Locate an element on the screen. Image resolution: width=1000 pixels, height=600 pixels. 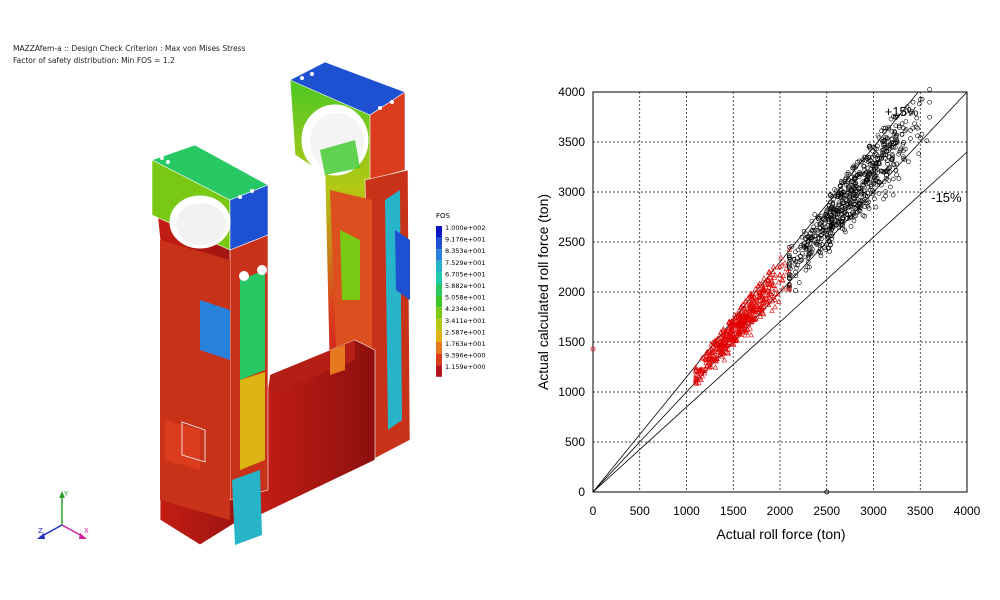
legend-value: 7.529e+001 is located at coordinates (465, 263).